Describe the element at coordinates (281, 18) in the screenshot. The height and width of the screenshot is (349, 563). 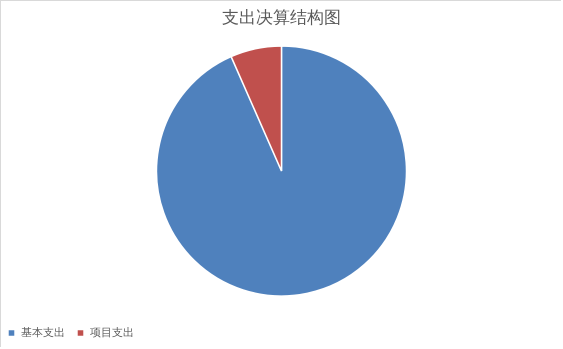
I see `chart-title: 支出决算结构图` at that location.